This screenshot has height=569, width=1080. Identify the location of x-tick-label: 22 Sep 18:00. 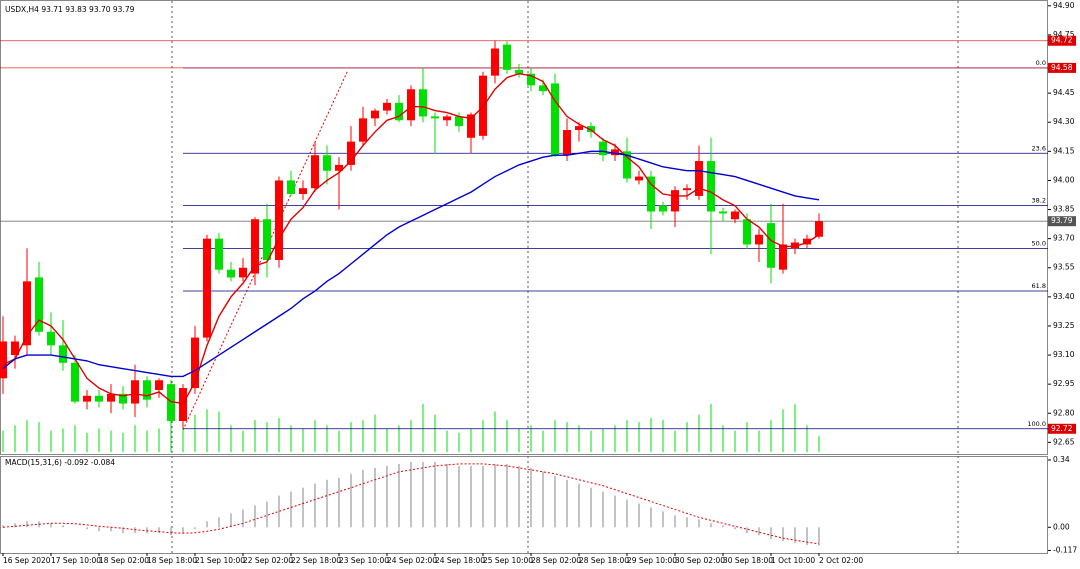
(316, 560).